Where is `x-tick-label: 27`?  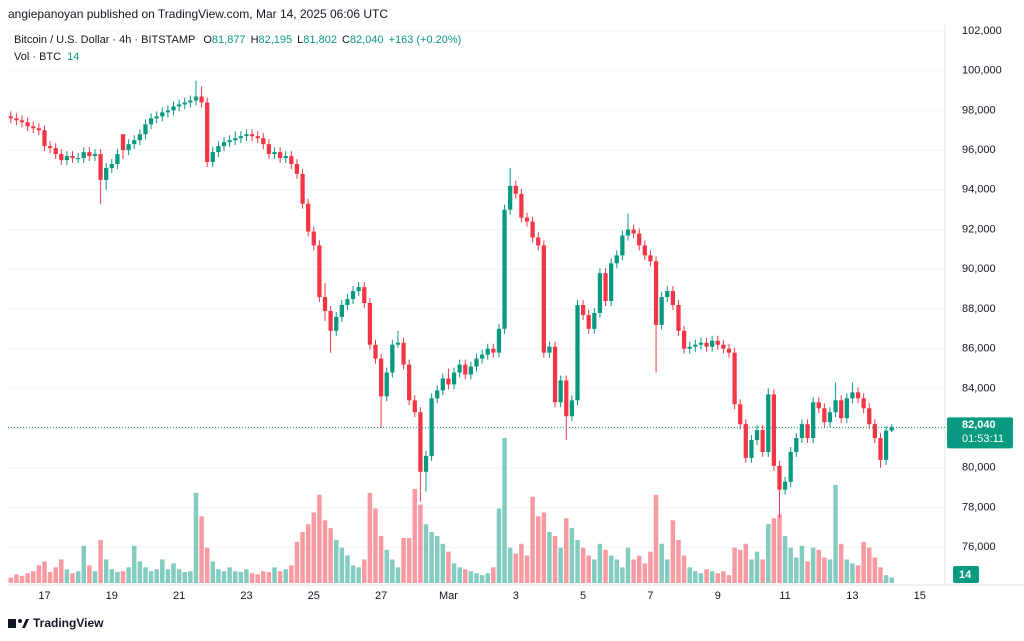
x-tick-label: 27 is located at coordinates (381, 596).